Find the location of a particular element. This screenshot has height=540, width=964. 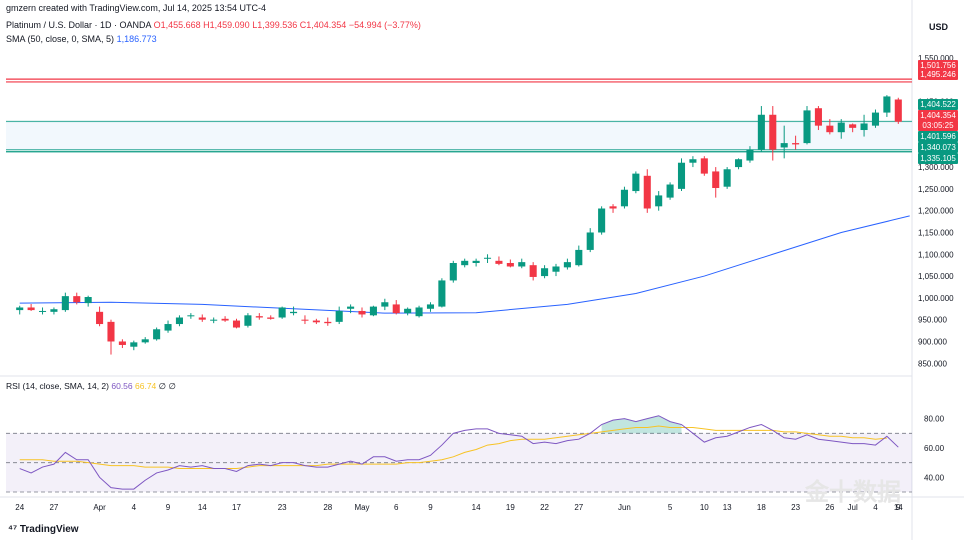

time-tick: 27 is located at coordinates (578, 507).